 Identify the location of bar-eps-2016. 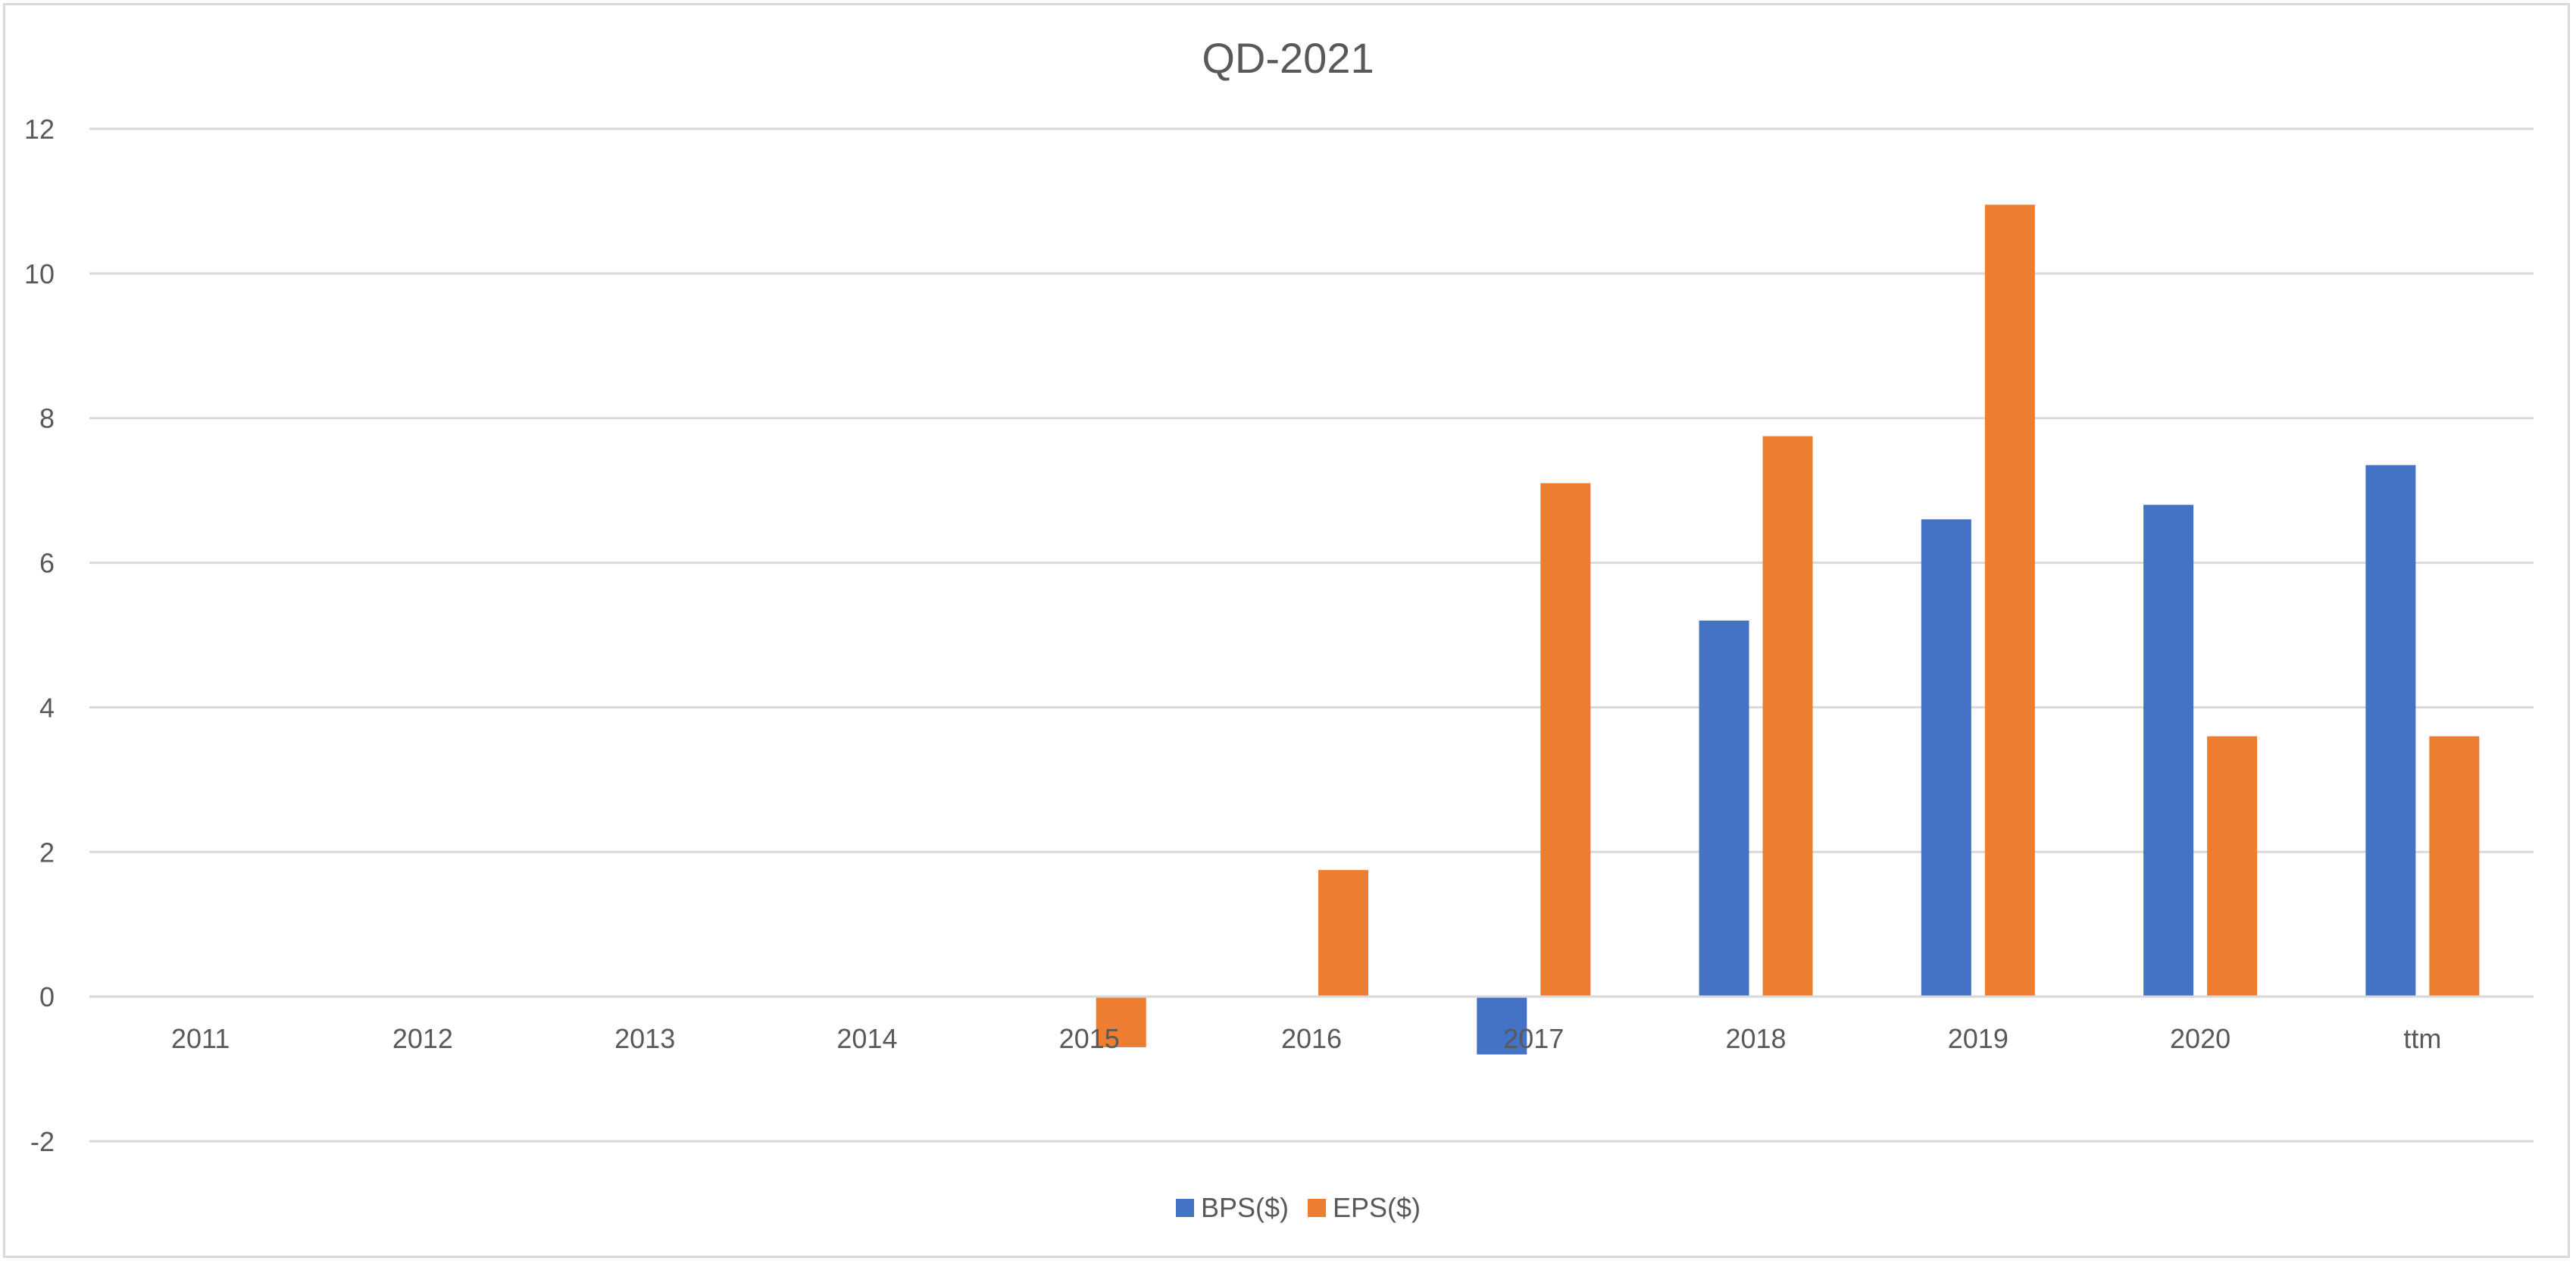
(1343, 933).